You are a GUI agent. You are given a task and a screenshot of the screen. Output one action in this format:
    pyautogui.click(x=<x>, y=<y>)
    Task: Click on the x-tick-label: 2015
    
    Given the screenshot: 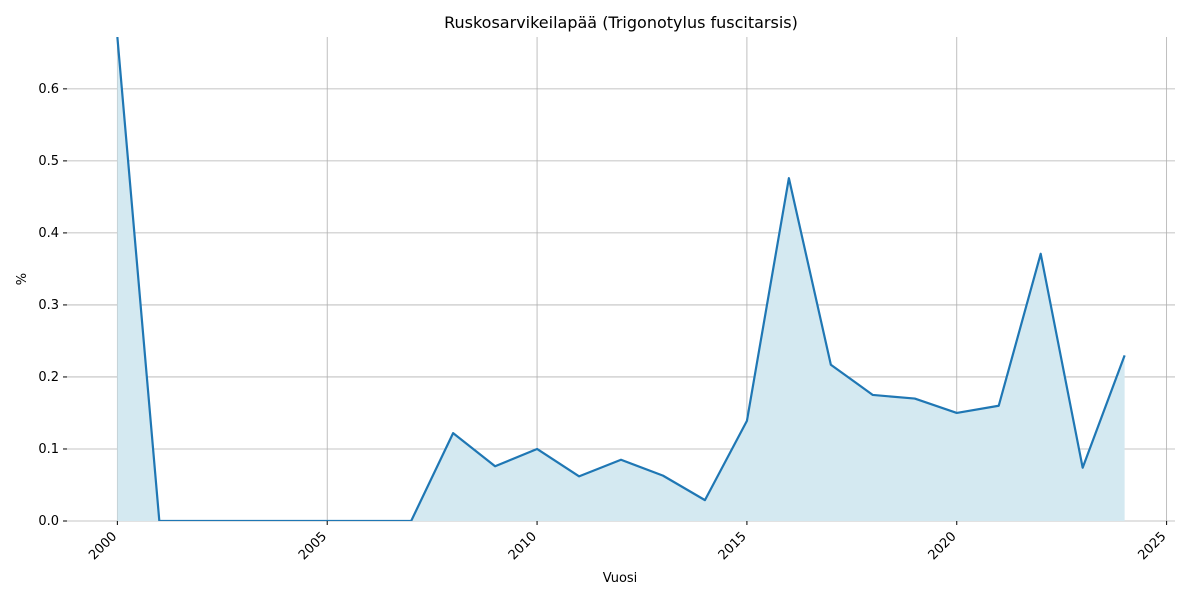 What is the action you would take?
    pyautogui.click(x=733, y=546)
    